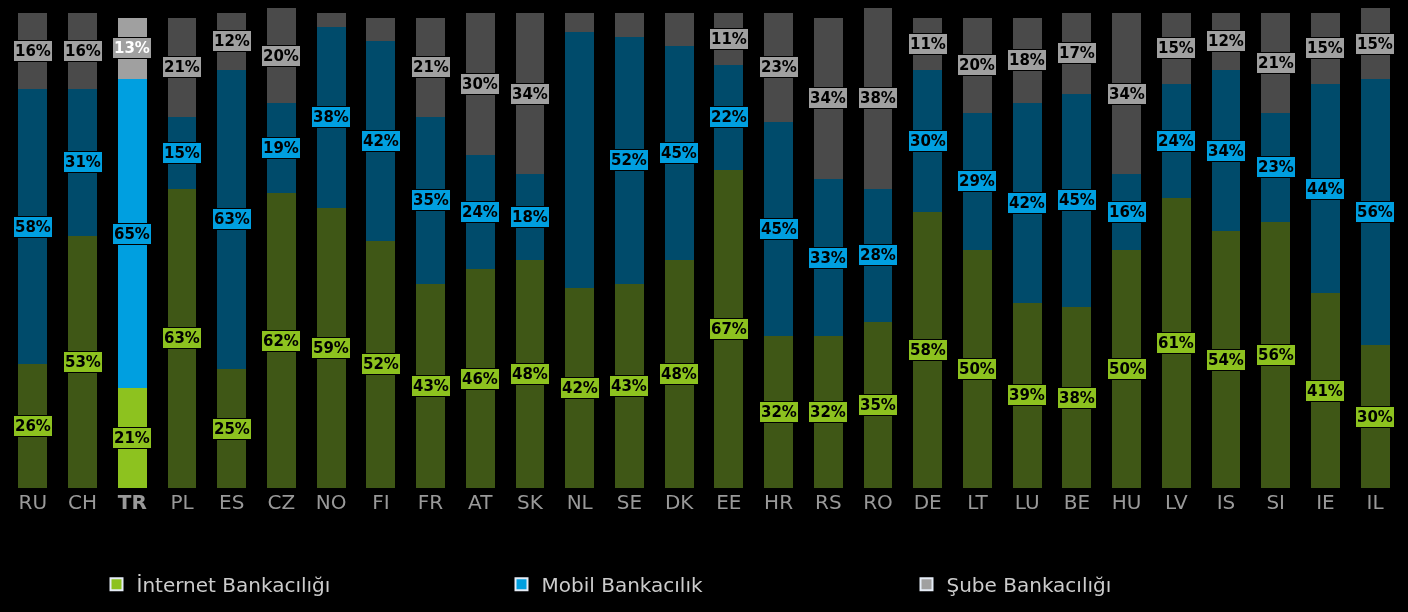 The height and width of the screenshot is (612, 1408). I want to click on data-label: 59%, so click(331, 348).